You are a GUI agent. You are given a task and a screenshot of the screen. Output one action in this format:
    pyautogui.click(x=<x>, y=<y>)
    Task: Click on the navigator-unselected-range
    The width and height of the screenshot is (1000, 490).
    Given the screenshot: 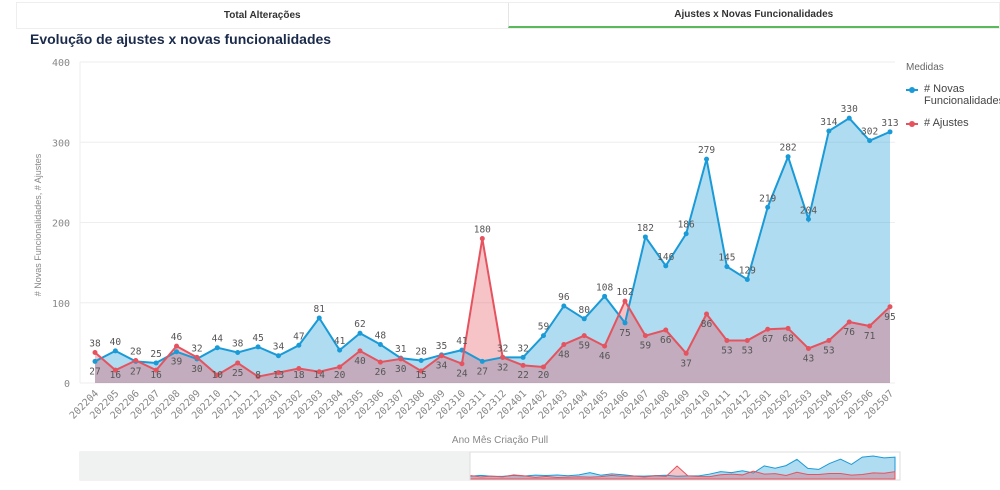 What is the action you would take?
    pyautogui.click(x=275, y=466)
    